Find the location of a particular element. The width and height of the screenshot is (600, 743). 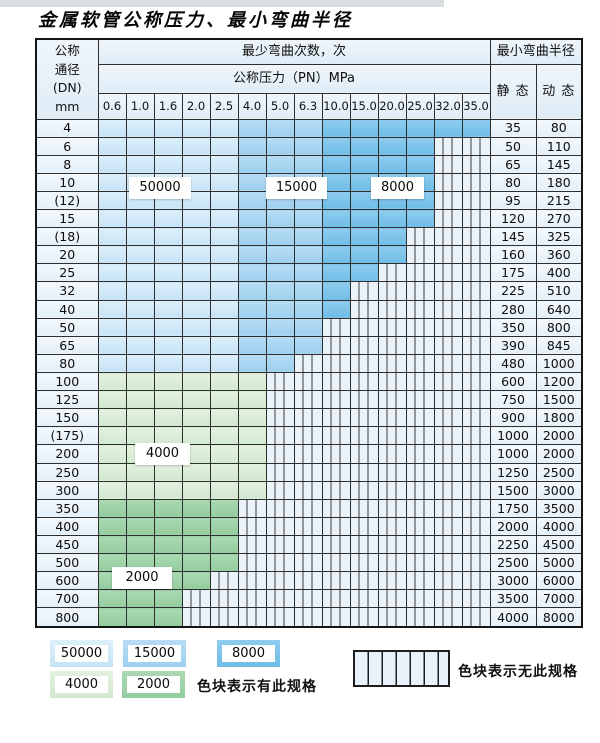

pressure-tick: 15.0 is located at coordinates (364, 106).